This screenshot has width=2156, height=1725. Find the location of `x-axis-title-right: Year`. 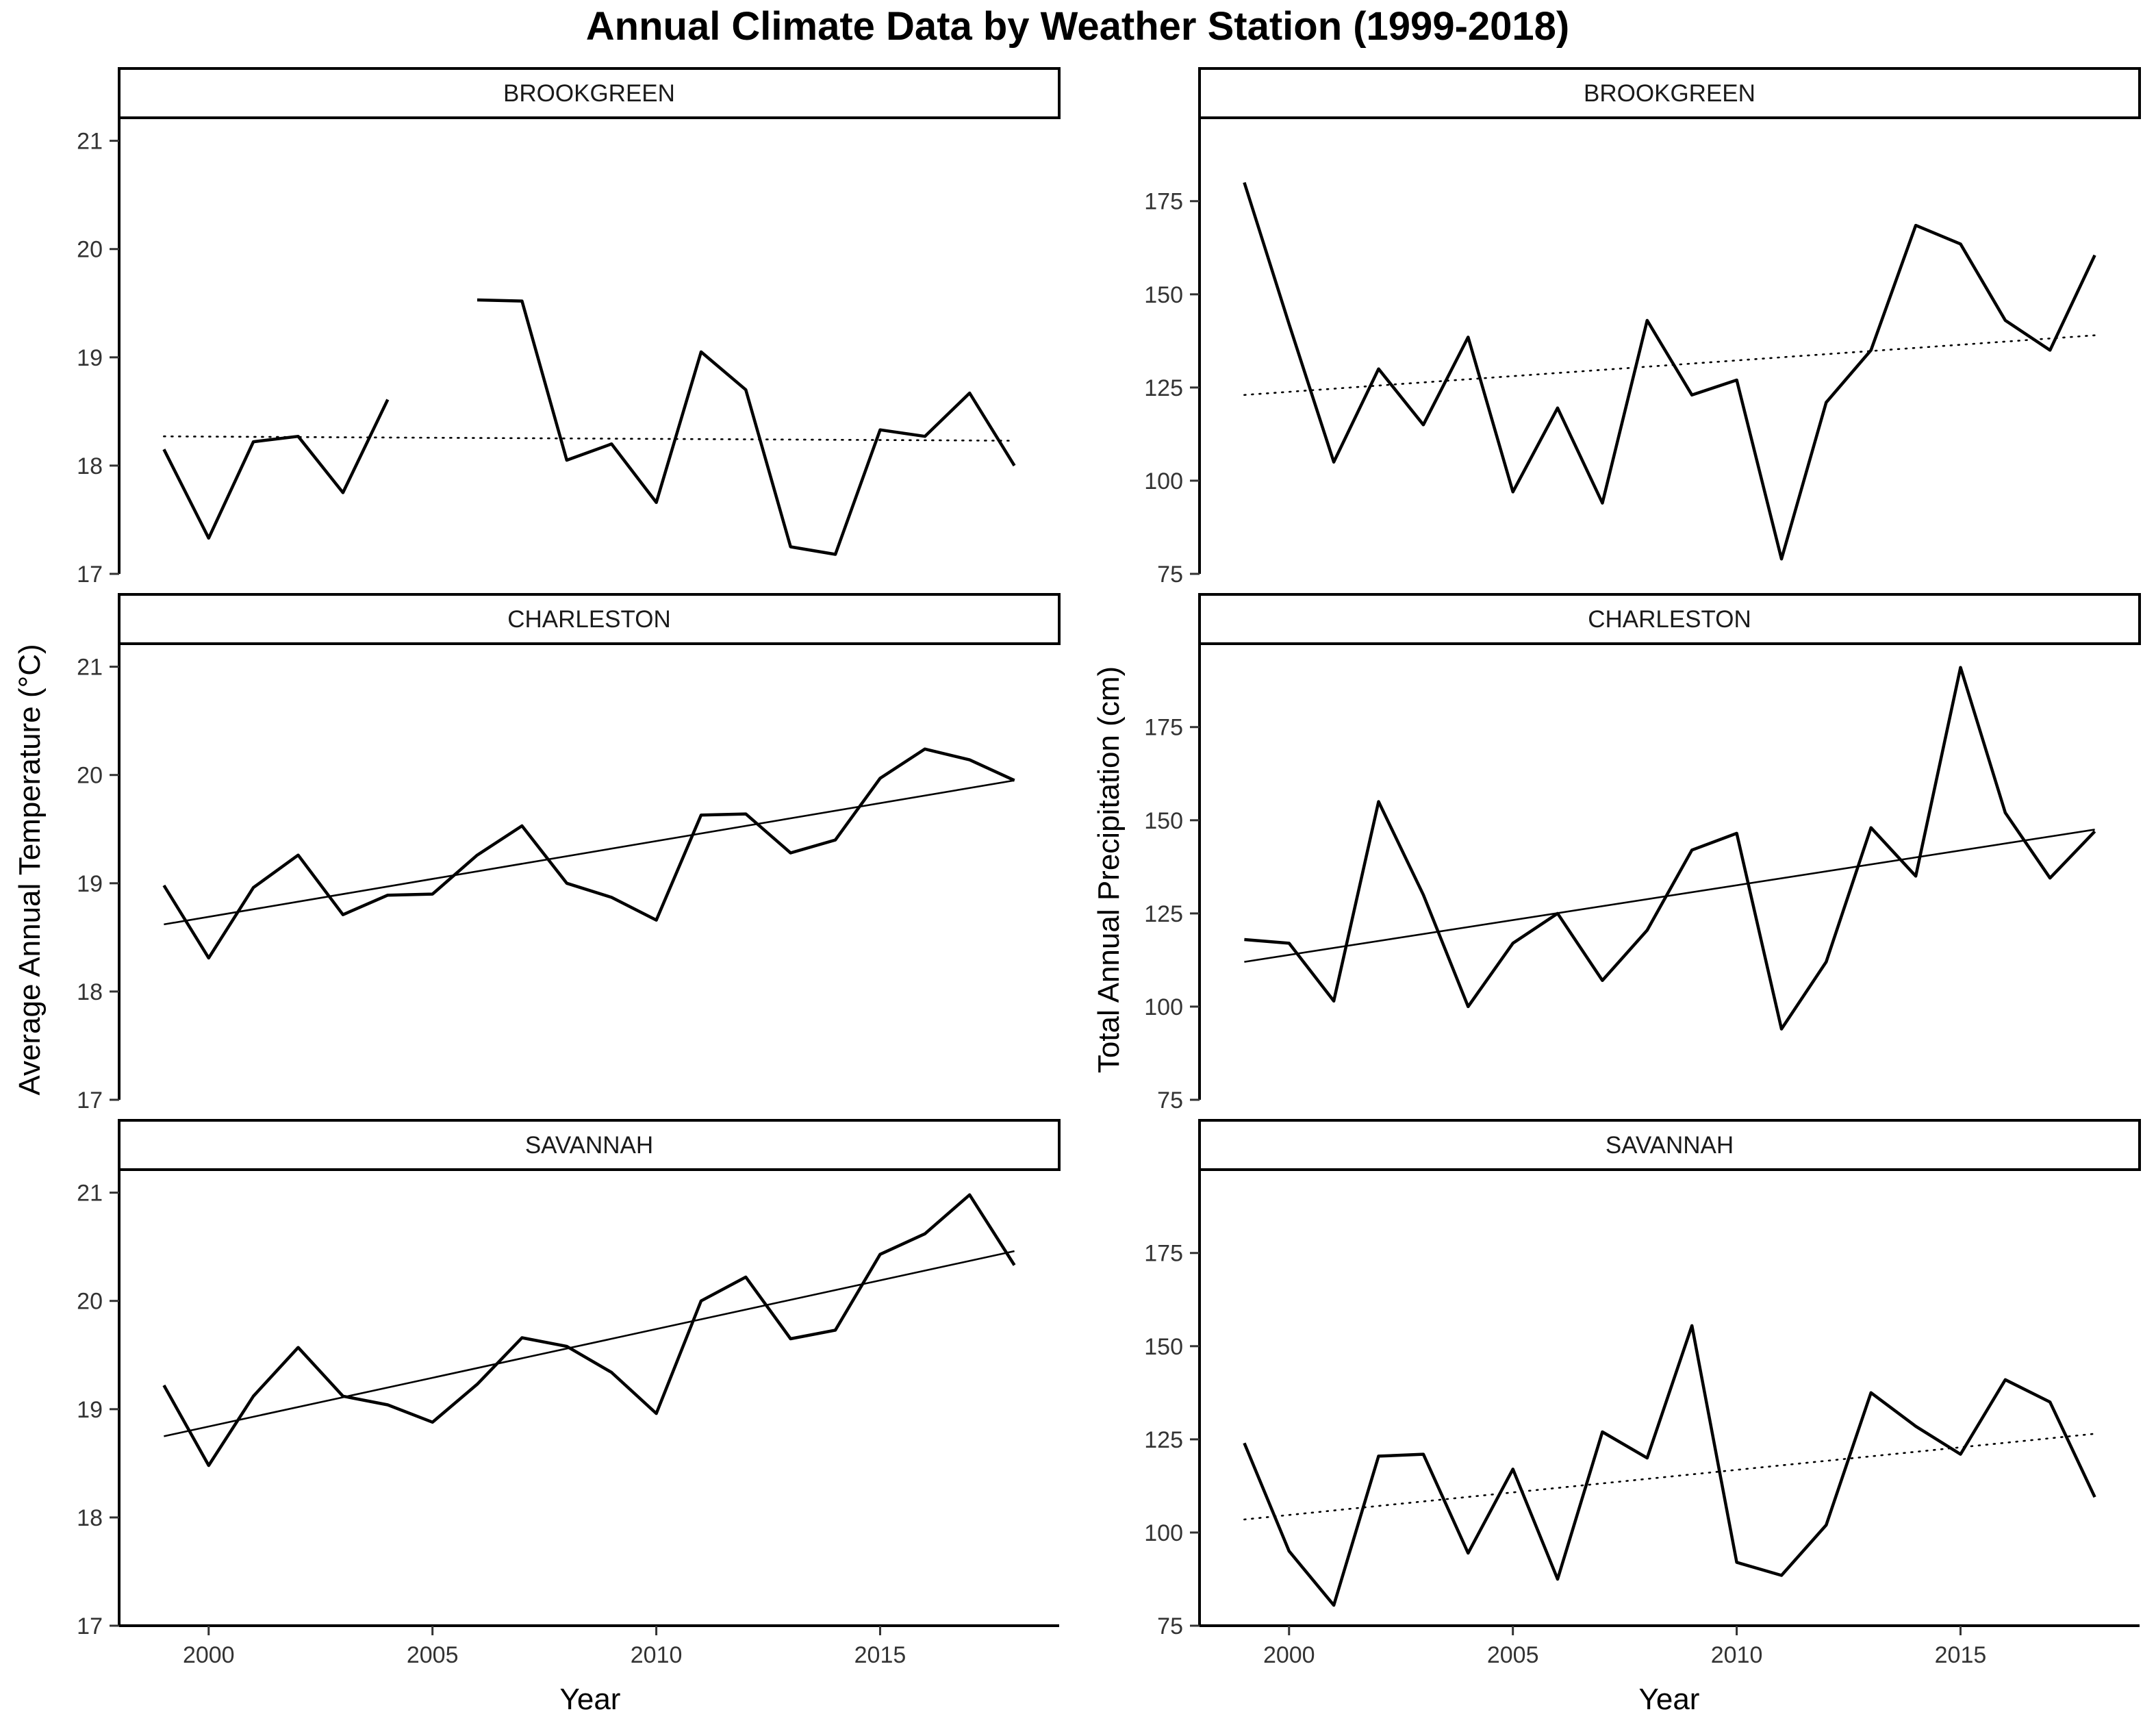

x-axis-title-right: Year is located at coordinates (1669, 1699).